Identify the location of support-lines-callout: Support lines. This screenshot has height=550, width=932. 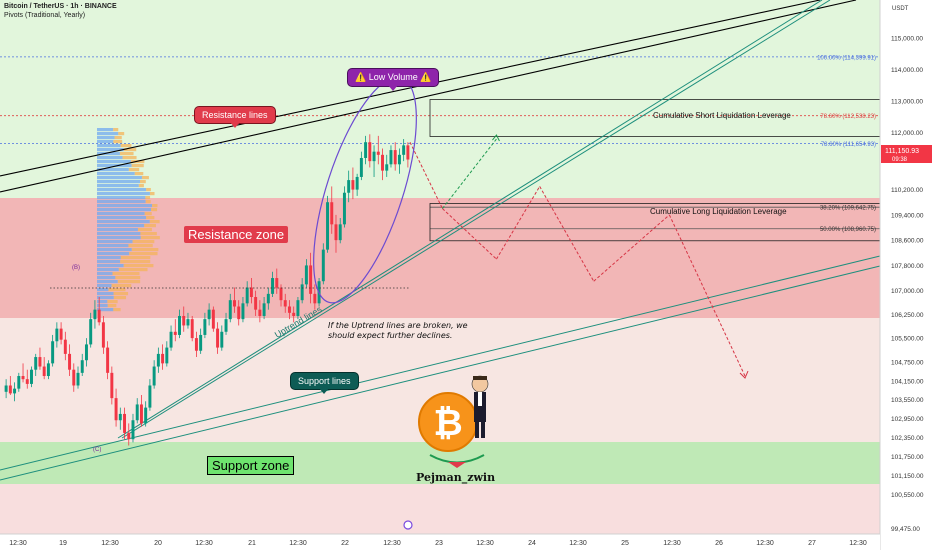
(324, 383).